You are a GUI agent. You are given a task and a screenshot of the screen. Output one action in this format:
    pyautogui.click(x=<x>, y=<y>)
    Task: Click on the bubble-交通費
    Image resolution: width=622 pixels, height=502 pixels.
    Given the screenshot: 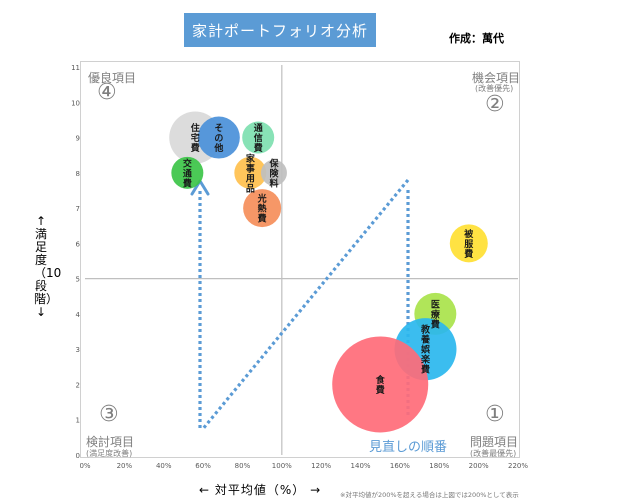 What is the action you would take?
    pyautogui.click(x=187, y=172)
    